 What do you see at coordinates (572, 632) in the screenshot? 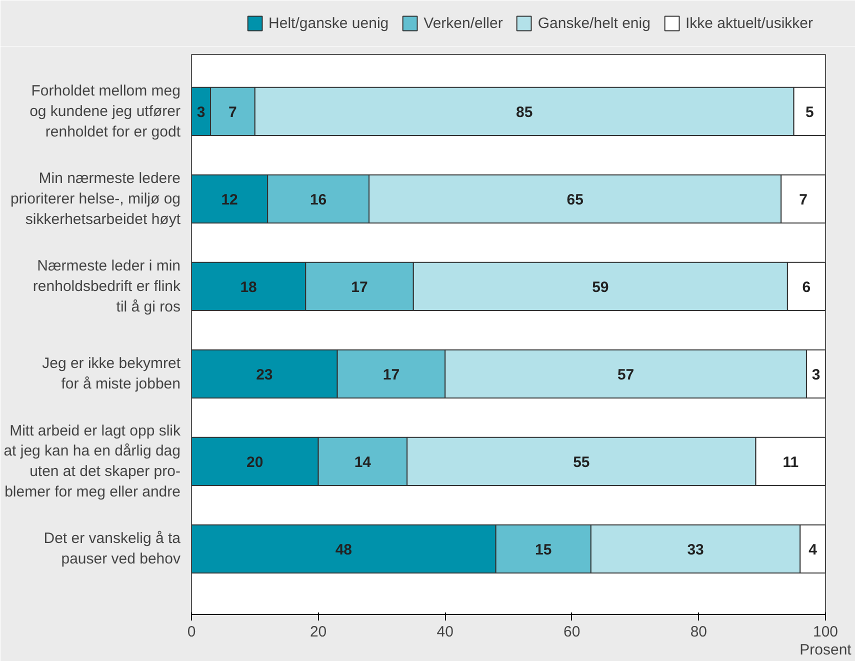
I see `x-tick-label: 60` at bounding box center [572, 632].